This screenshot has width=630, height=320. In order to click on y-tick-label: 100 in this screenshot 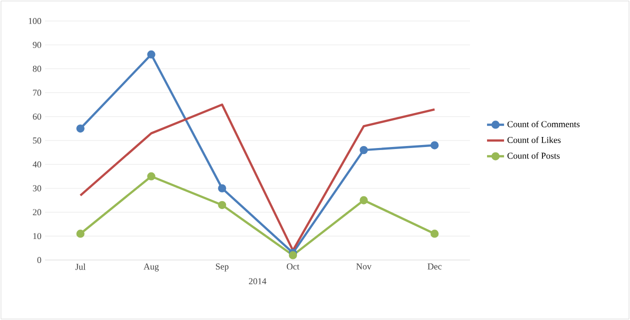, I will do `click(35, 21)`.